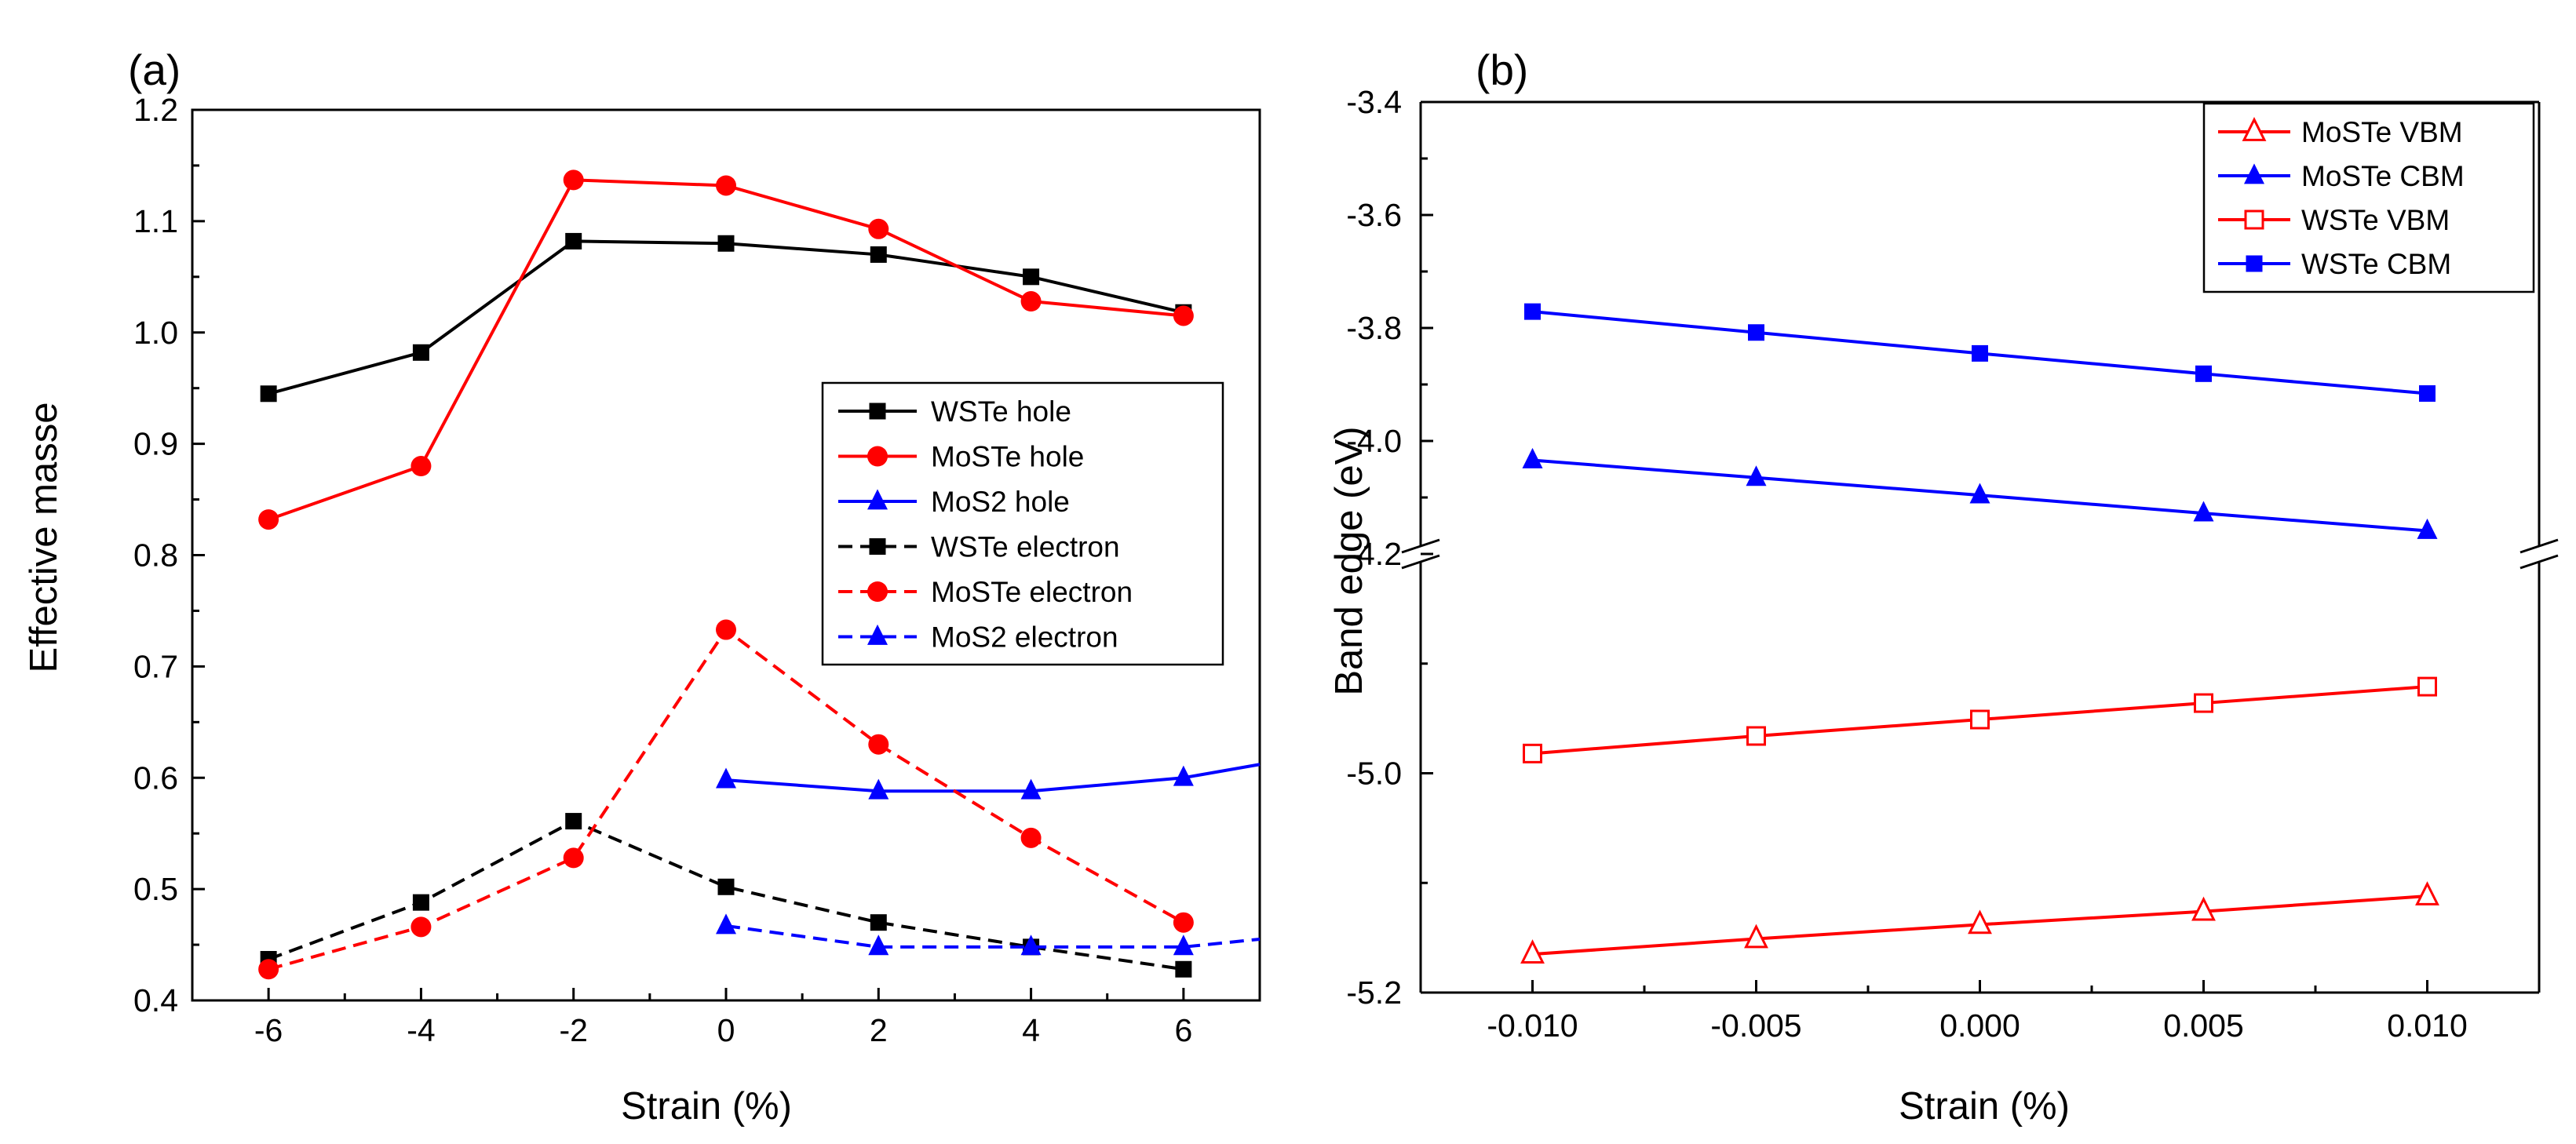 The height and width of the screenshot is (1144, 2576). I want to click on legend-marker-moste-cbm, so click(2254, 173).